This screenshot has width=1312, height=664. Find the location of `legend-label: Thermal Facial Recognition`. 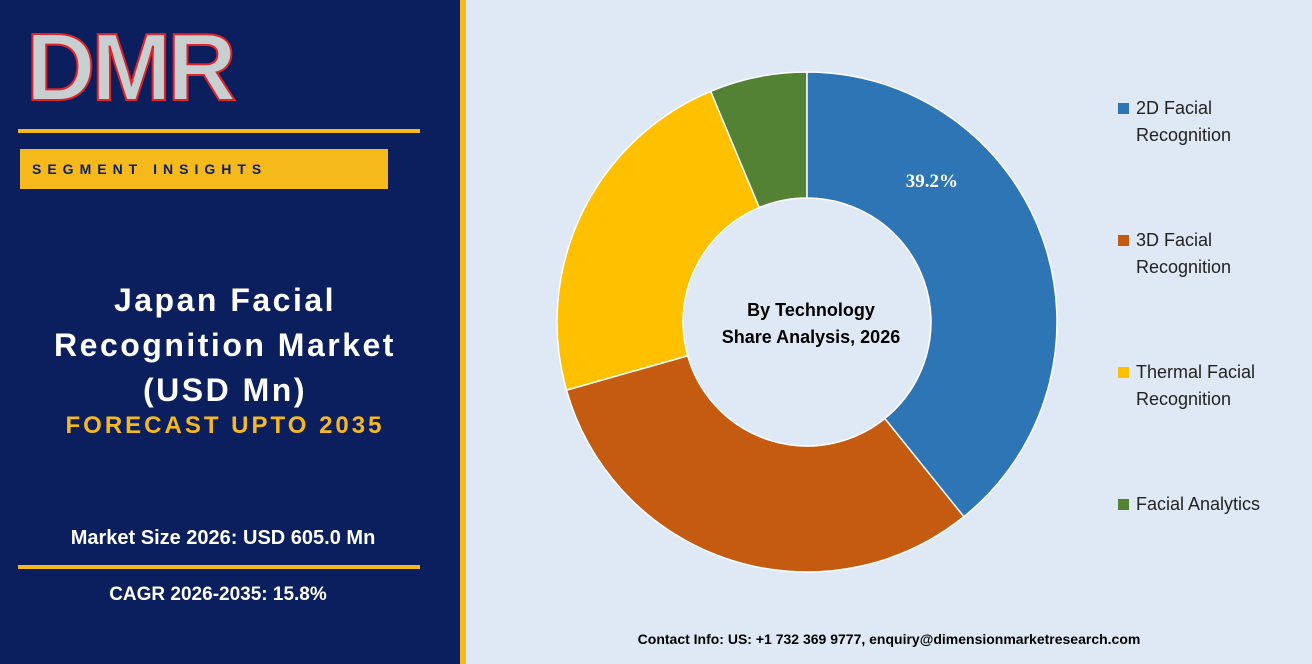

legend-label: Thermal Facial Recognition is located at coordinates (1196, 385).